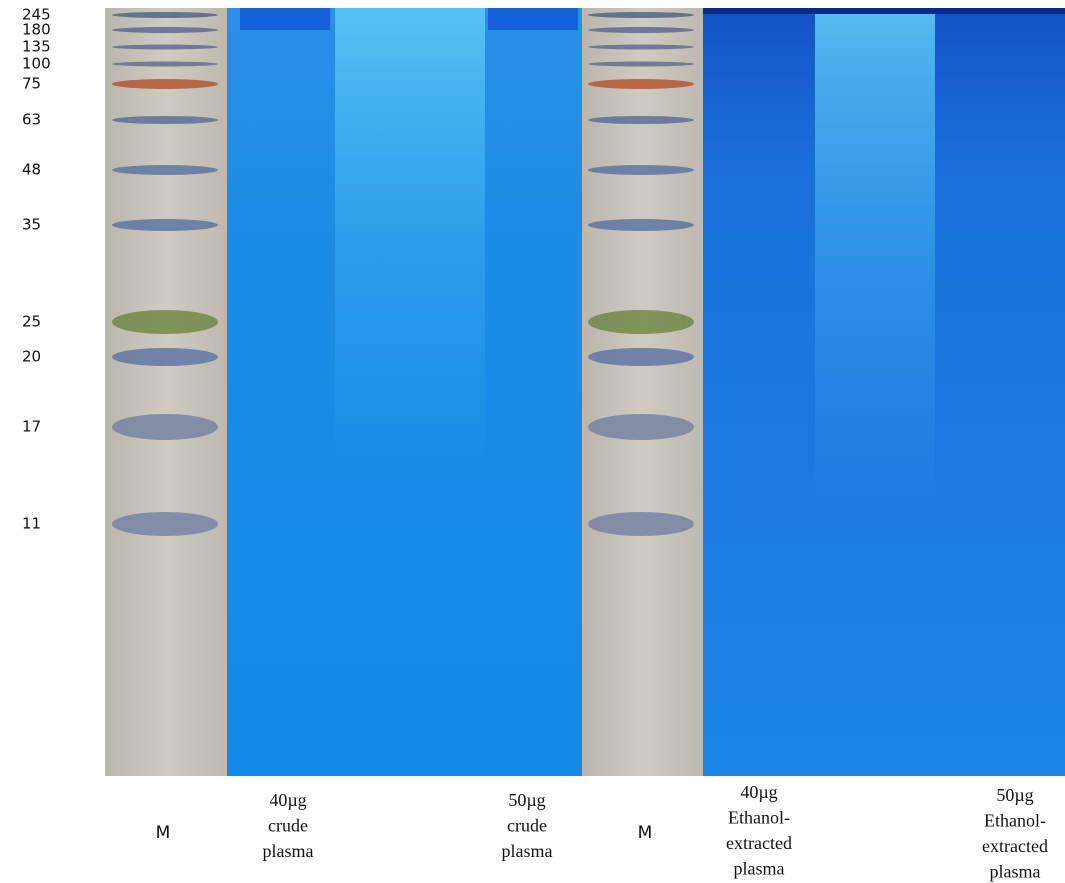 This screenshot has height=883, width=1065. Describe the element at coordinates (31, 225) in the screenshot. I see `marker-label: 35` at that location.